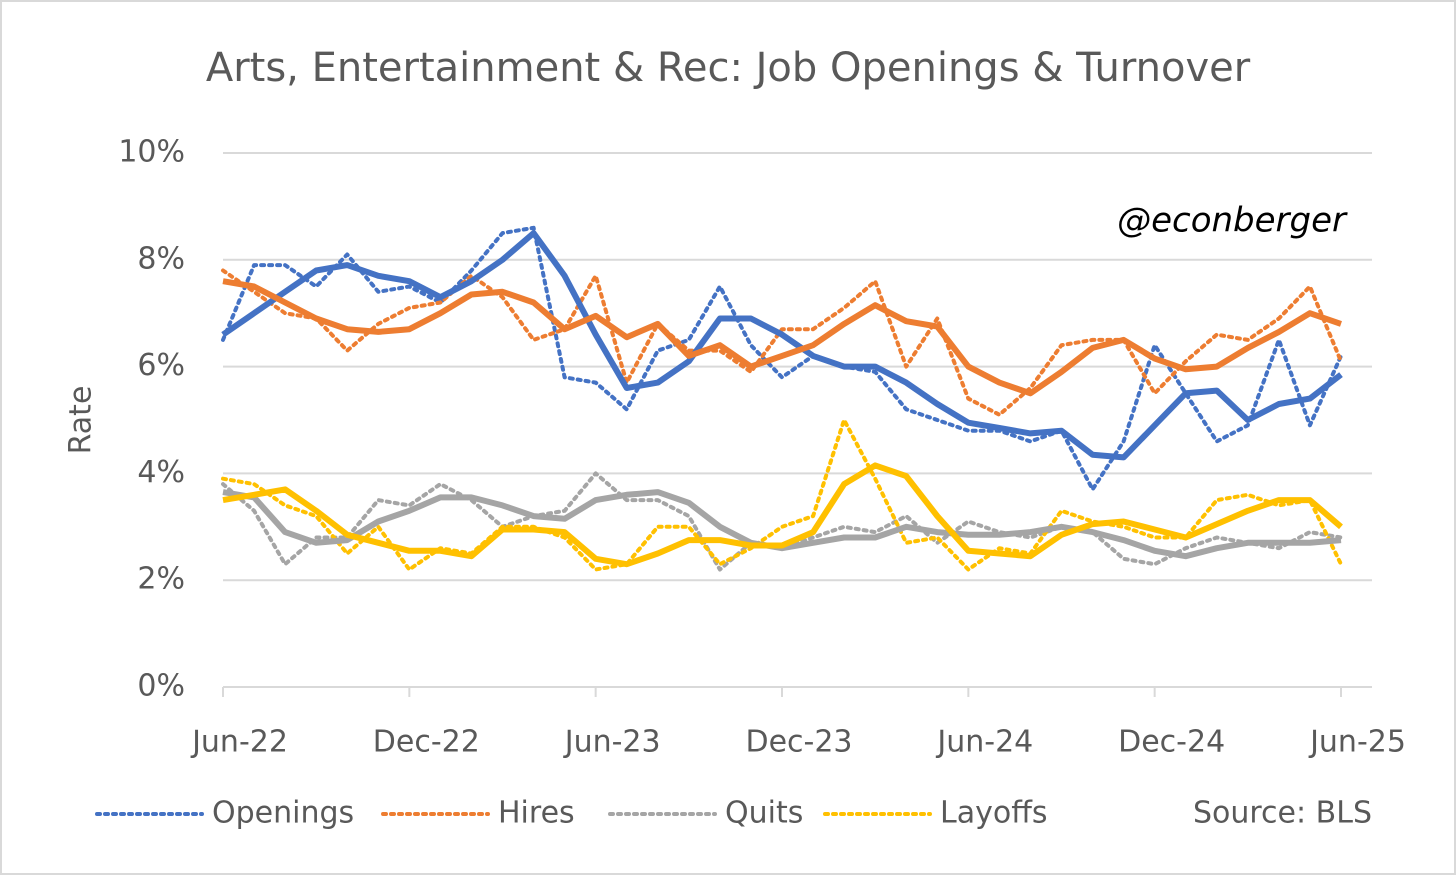  What do you see at coordinates (1232, 221) in the screenshot?
I see `watermark: @econberger` at bounding box center [1232, 221].